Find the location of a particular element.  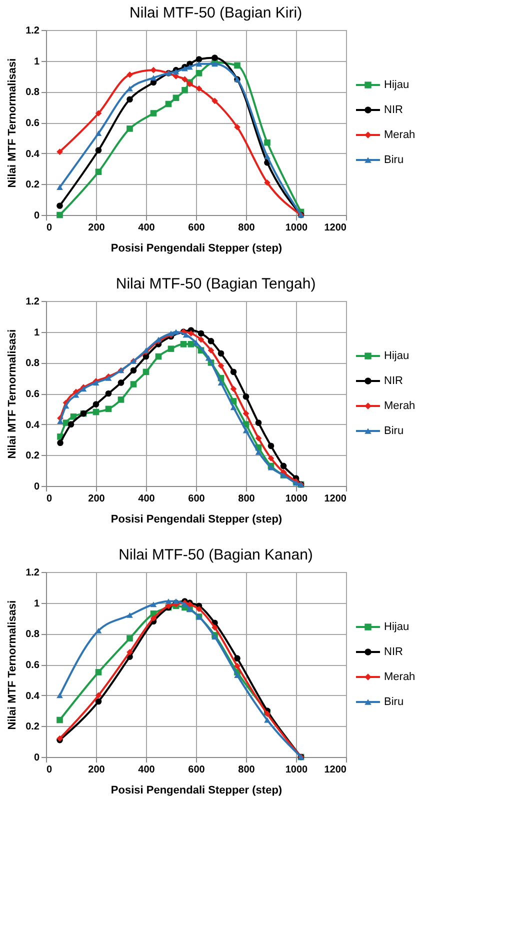

x-tick-label: 1000 is located at coordinates (296, 228).